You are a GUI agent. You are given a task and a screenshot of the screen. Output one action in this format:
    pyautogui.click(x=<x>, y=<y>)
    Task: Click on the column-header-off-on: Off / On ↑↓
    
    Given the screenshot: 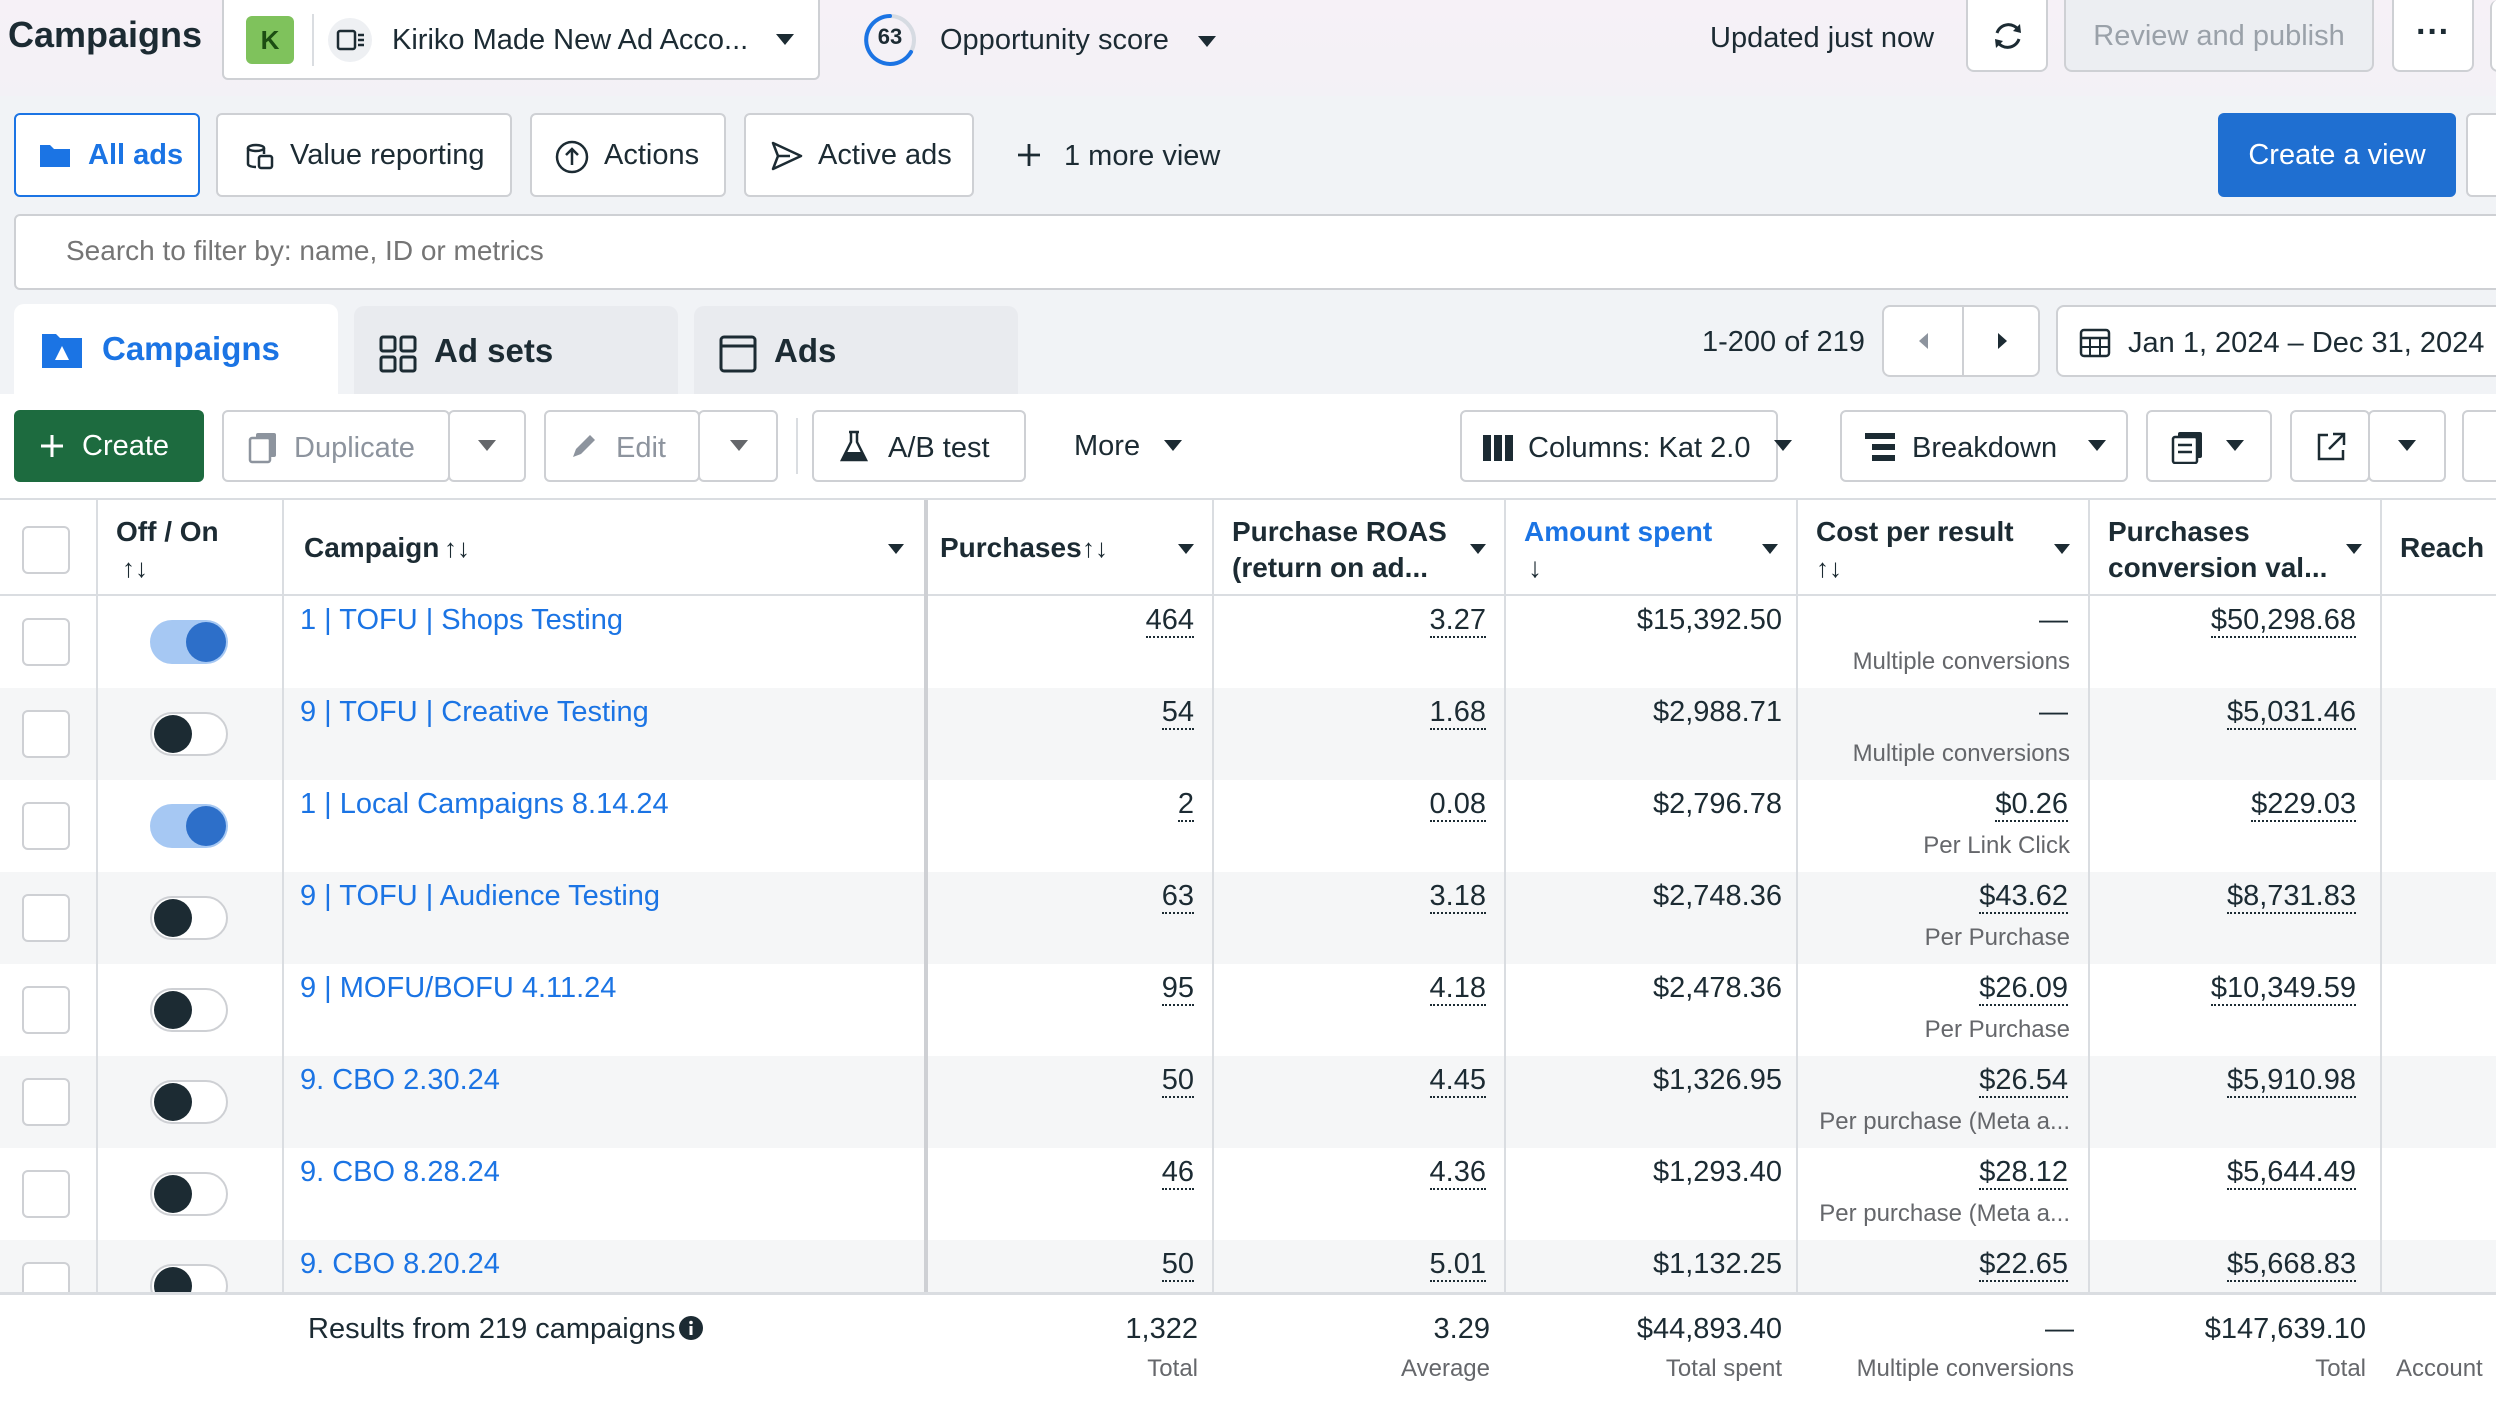 What is the action you would take?
    pyautogui.click(x=189, y=548)
    